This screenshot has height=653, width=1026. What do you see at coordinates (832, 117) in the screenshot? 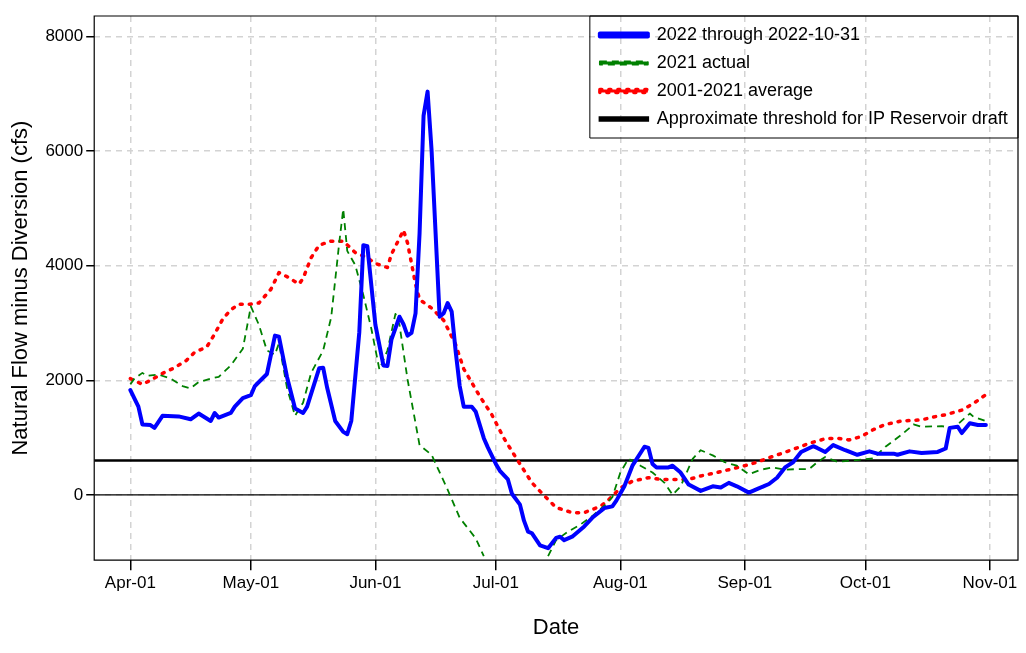
I see `legend-label: Approximate threshold for IP Reservoir draft` at bounding box center [832, 117].